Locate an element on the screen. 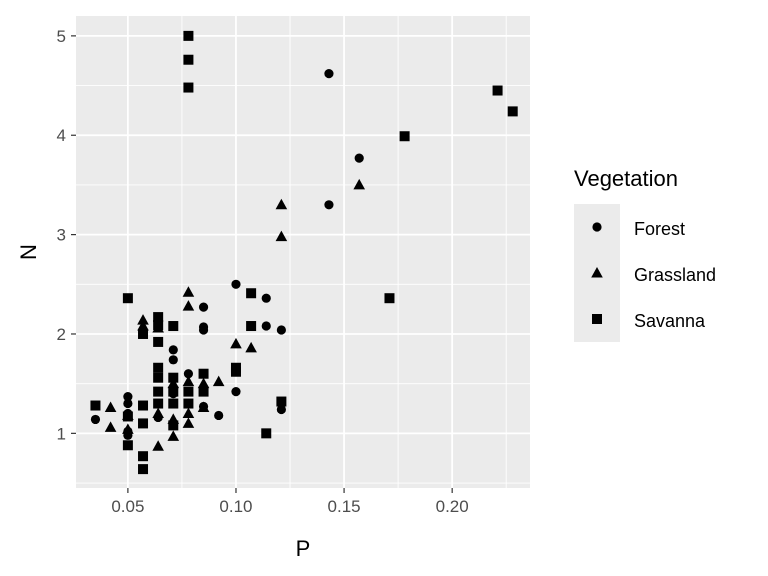 The image size is (768, 576). y-axis-title: N is located at coordinates (28, 252).